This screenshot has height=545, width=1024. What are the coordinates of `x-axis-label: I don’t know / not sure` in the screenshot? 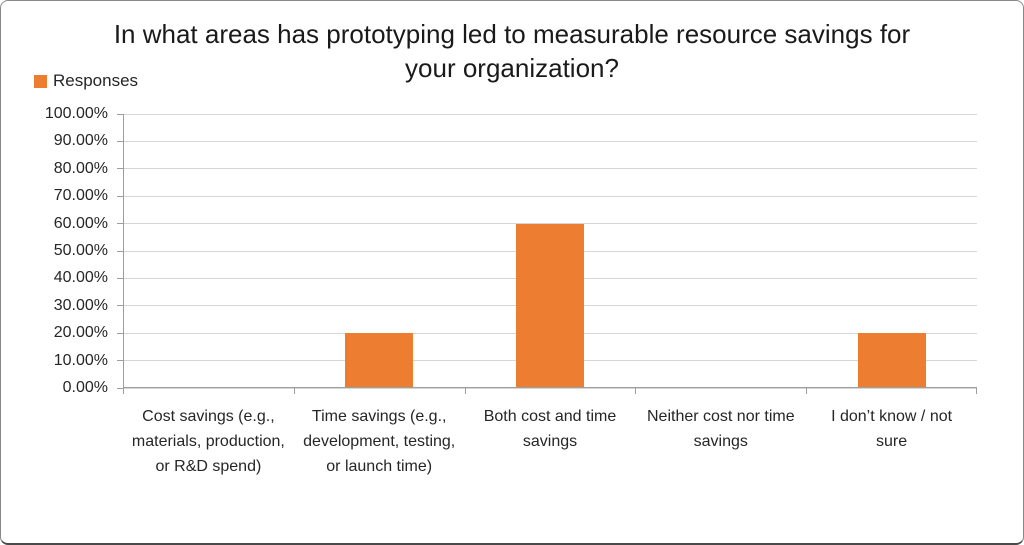 It's located at (892, 429).